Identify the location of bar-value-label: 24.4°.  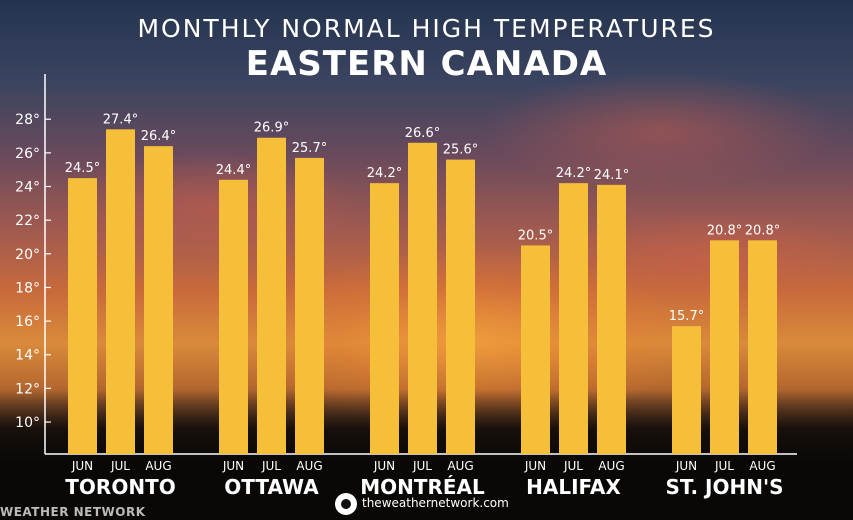
(233, 170).